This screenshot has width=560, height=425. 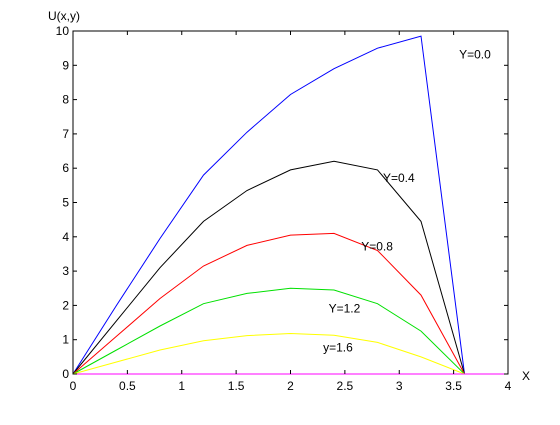 I want to click on y-tick-label: 0, so click(x=65, y=374).